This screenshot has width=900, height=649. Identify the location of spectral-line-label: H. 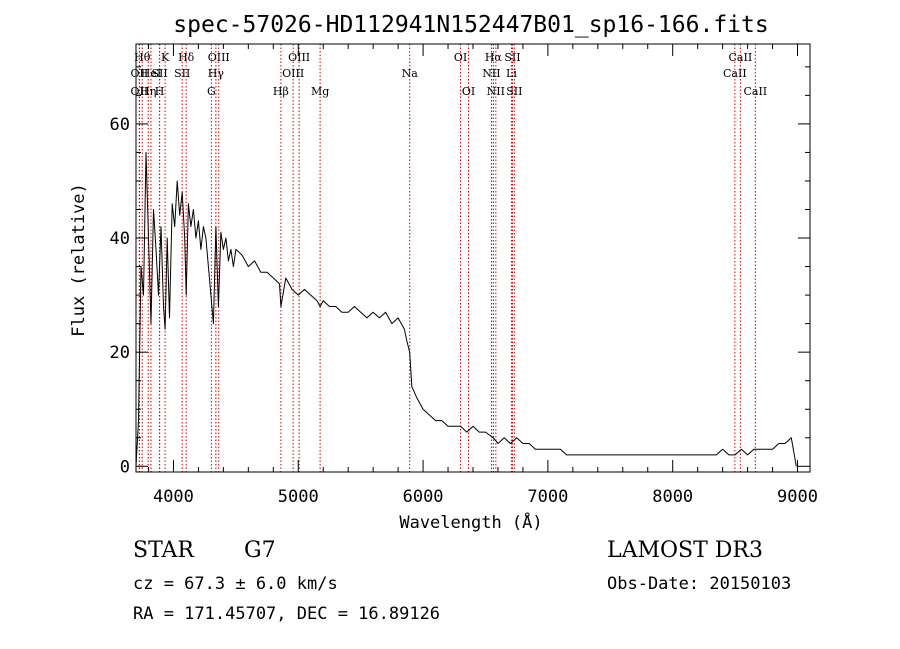
(160, 91).